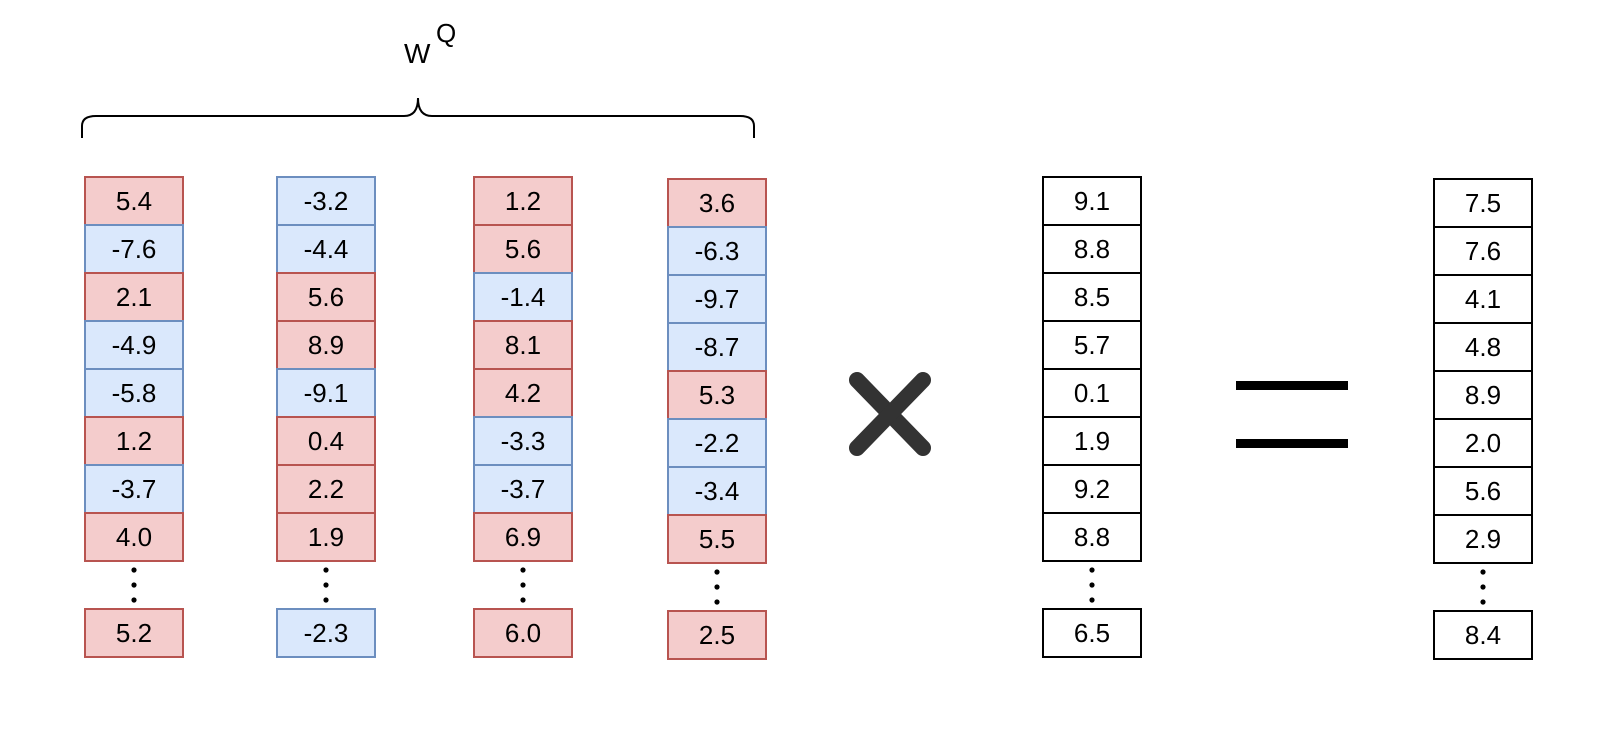 The height and width of the screenshot is (742, 1614). I want to click on matrix-cell: 7.5, so click(1483, 203).